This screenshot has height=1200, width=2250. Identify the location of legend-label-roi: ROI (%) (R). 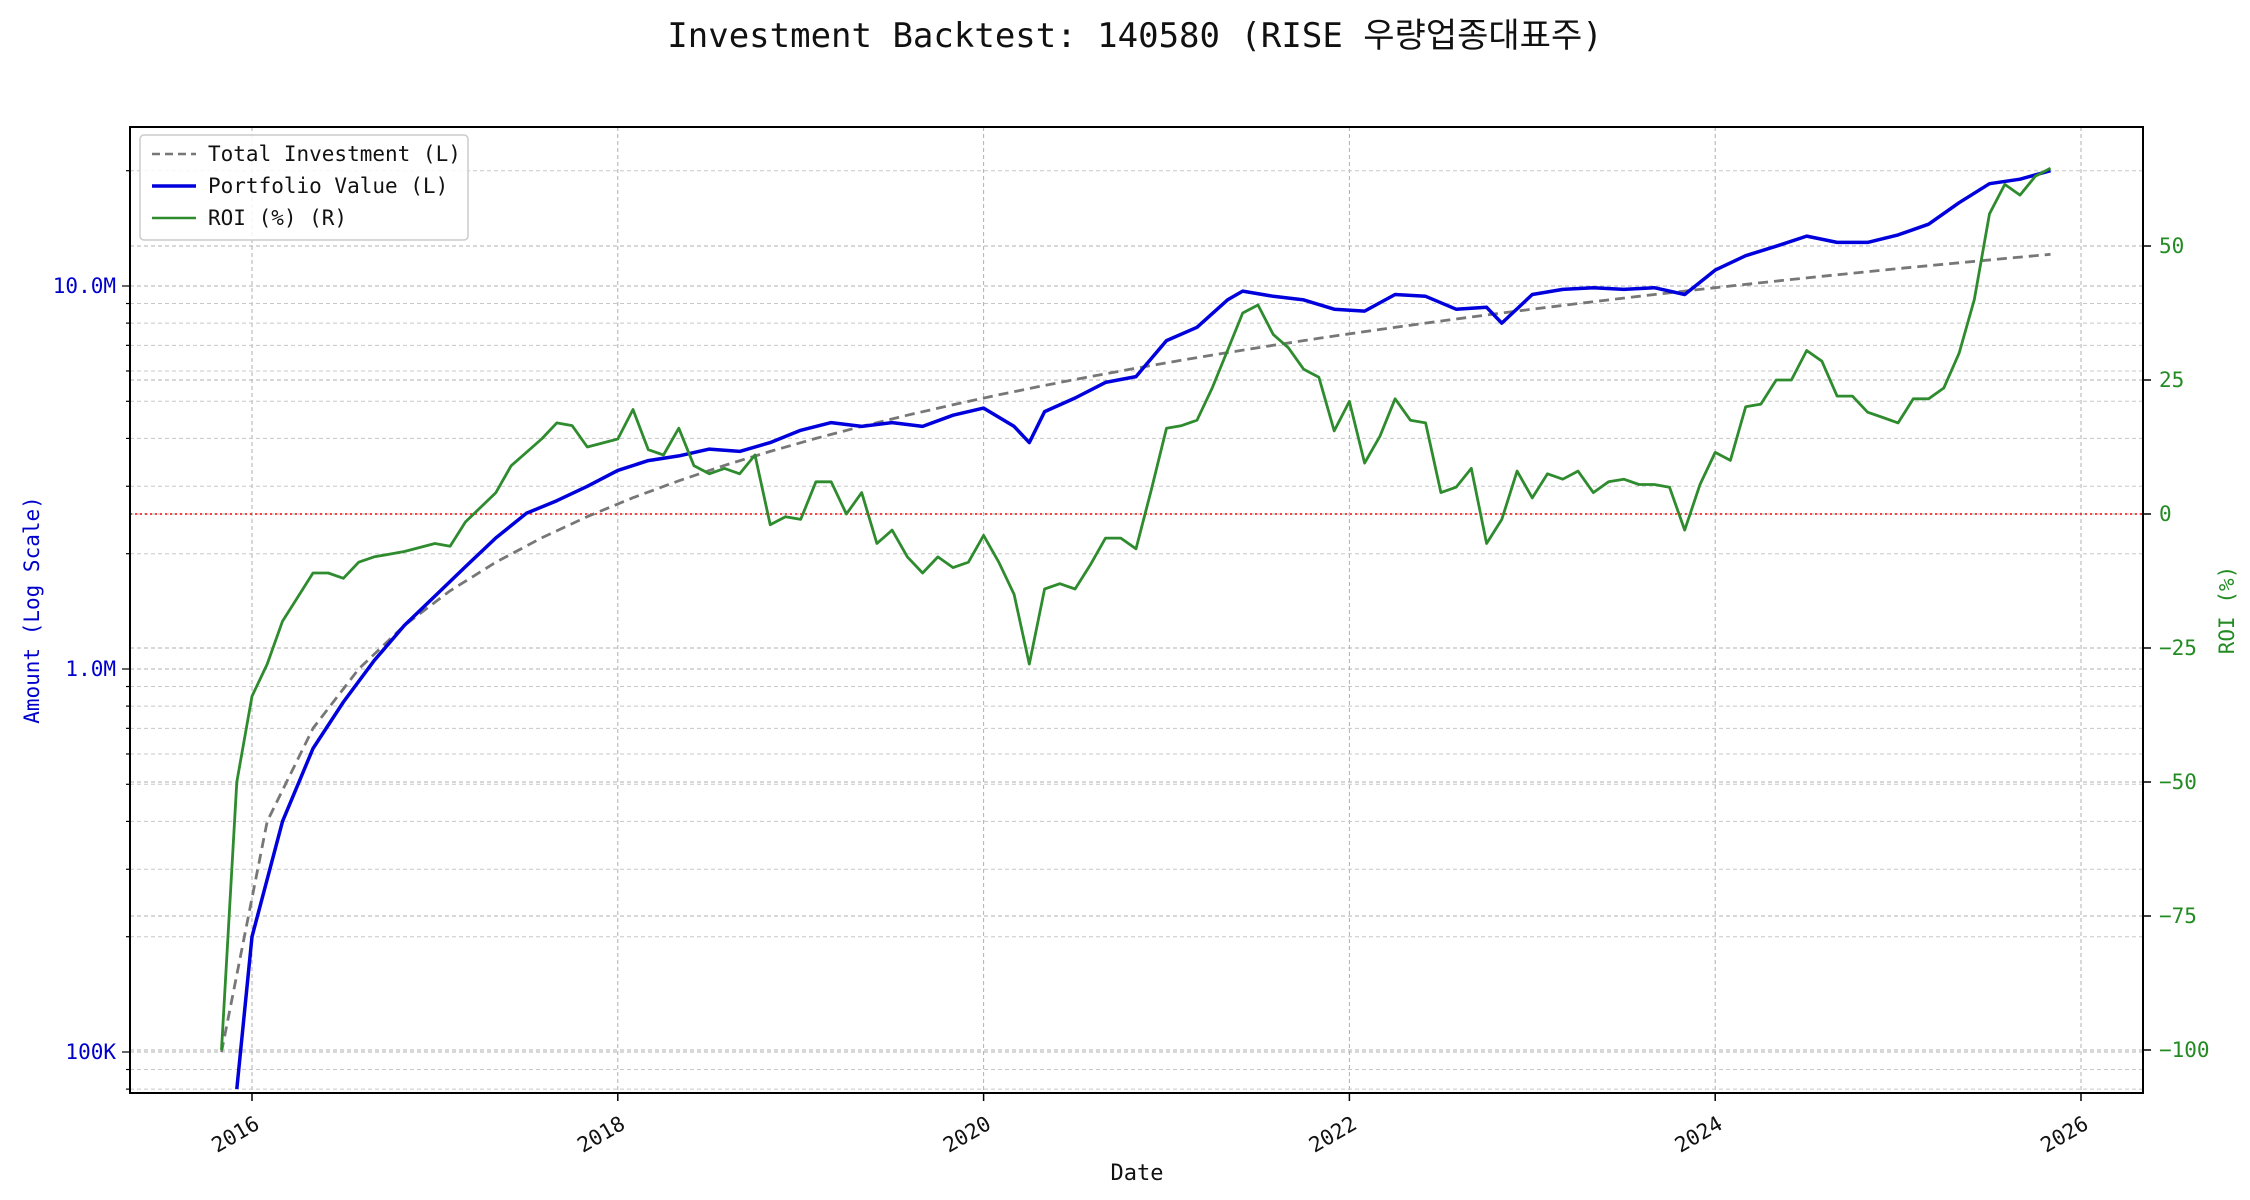
(277, 218).